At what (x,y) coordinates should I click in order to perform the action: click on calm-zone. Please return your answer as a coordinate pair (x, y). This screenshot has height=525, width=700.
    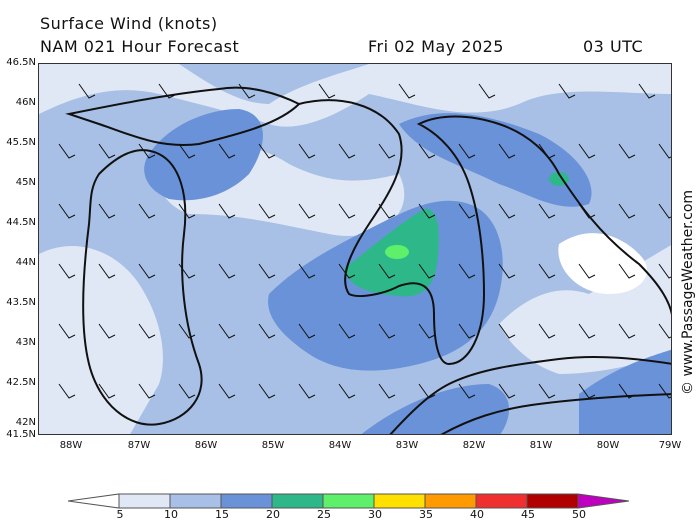
    Looking at the image, I should click on (603, 263).